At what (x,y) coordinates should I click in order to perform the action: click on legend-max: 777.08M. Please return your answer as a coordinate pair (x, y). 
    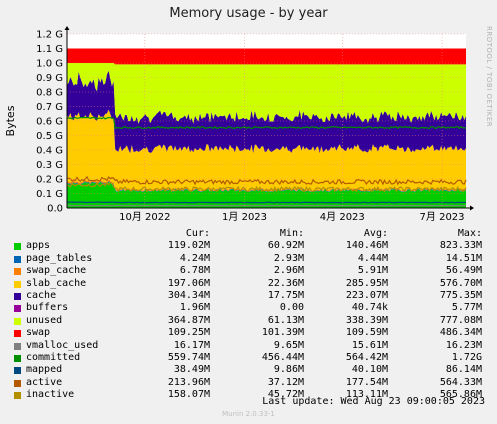
    Looking at the image, I should click on (460, 320).